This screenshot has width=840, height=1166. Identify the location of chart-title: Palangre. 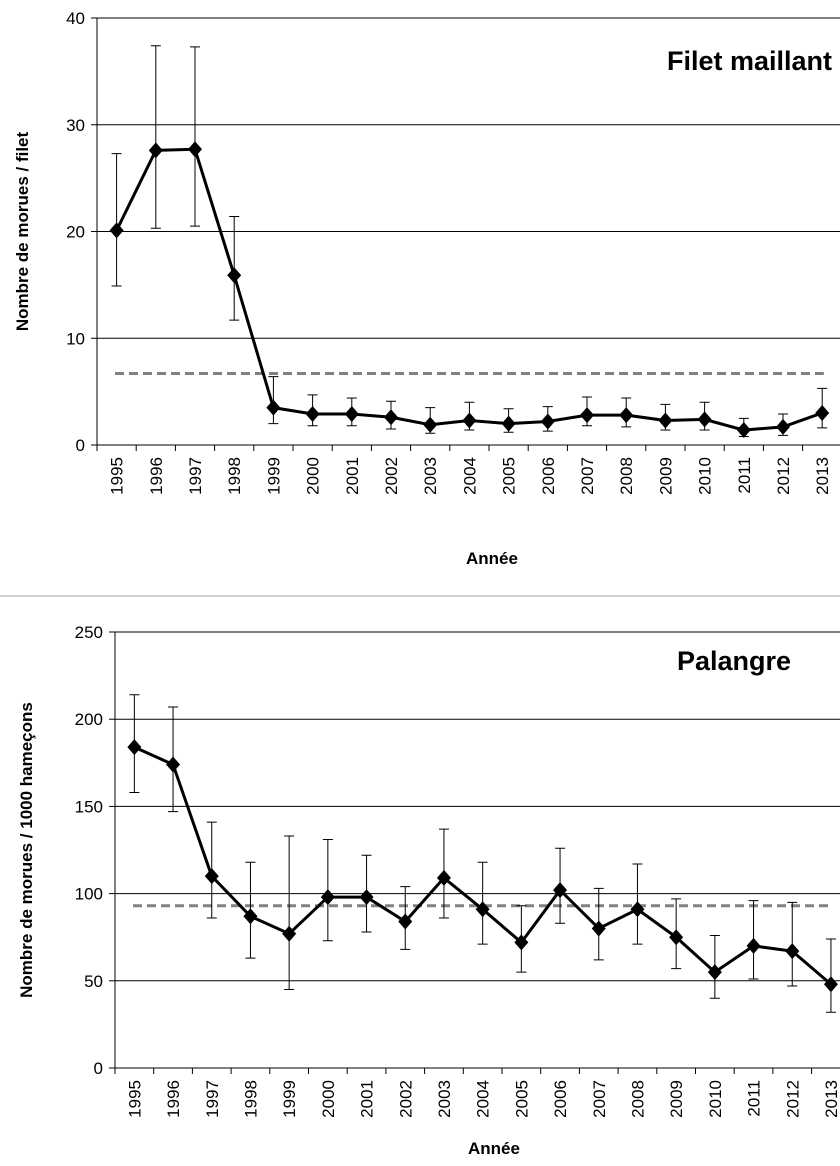
(734, 661).